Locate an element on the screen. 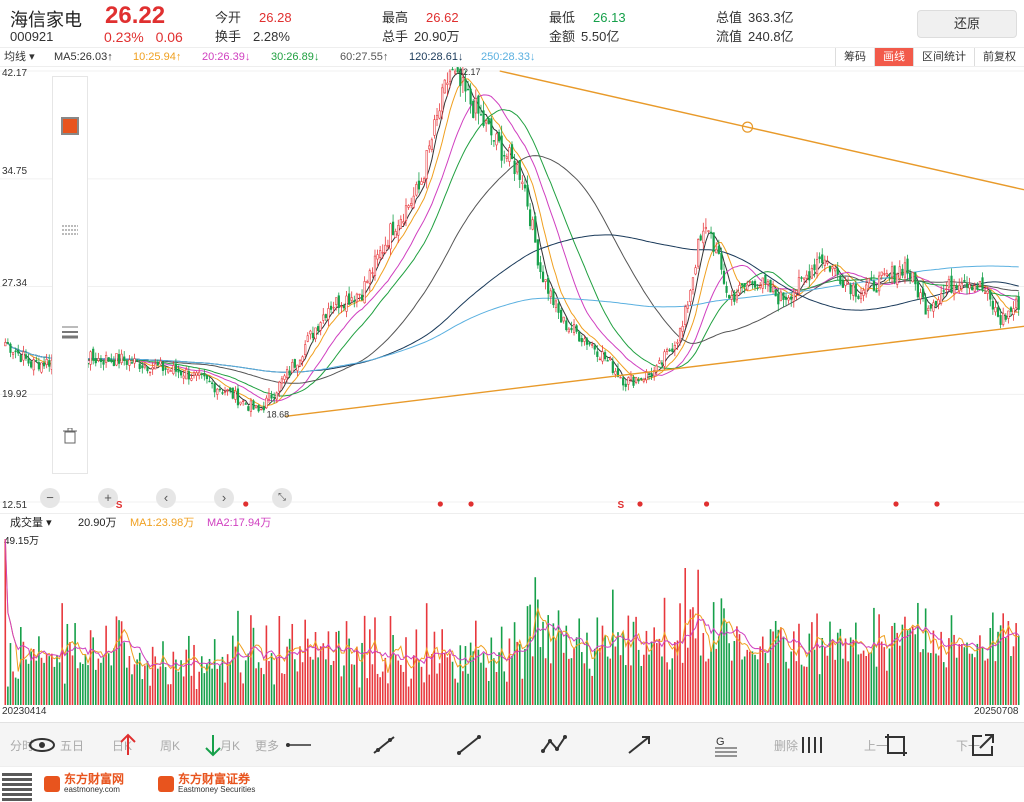  restore-button: 还原 is located at coordinates (967, 24).